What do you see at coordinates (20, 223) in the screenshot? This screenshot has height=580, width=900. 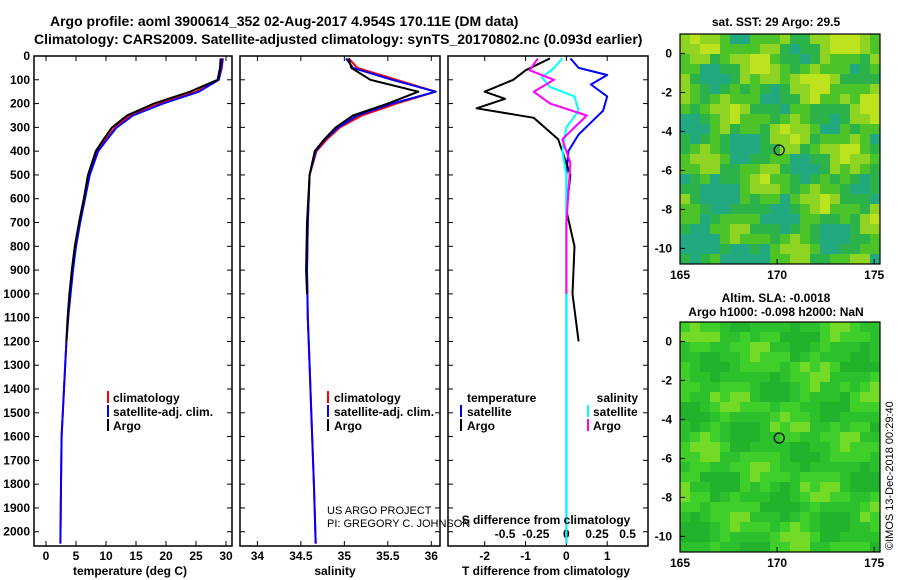 I see `depth-tick-label: 700` at bounding box center [20, 223].